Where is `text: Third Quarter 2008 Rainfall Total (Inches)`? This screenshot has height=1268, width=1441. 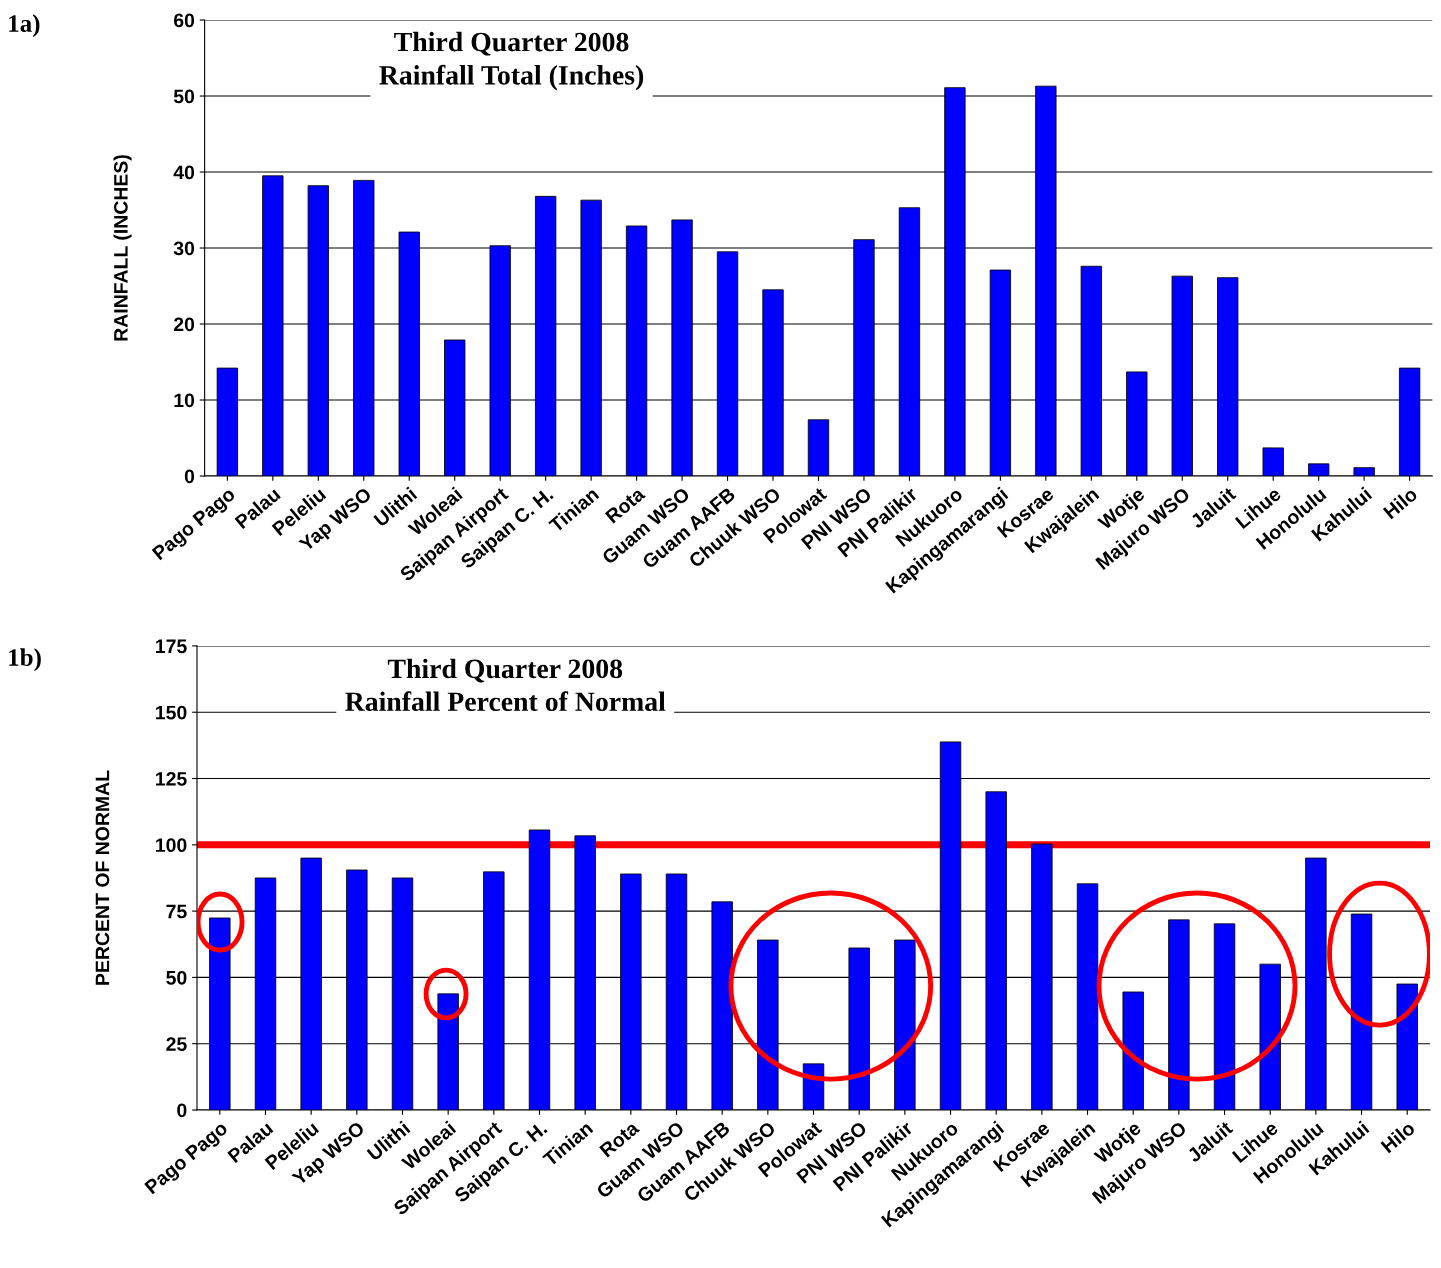
text: Third Quarter 2008 Rainfall Total (Inches) is located at coordinates (511, 61).